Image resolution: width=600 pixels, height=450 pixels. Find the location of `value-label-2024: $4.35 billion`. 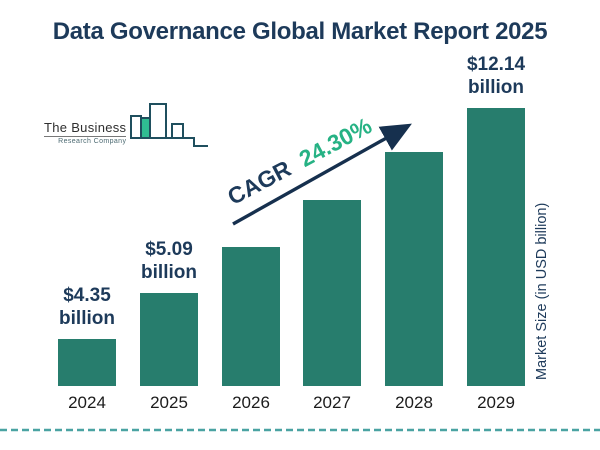

value-label-2024: $4.35 billion is located at coordinates (87, 308).